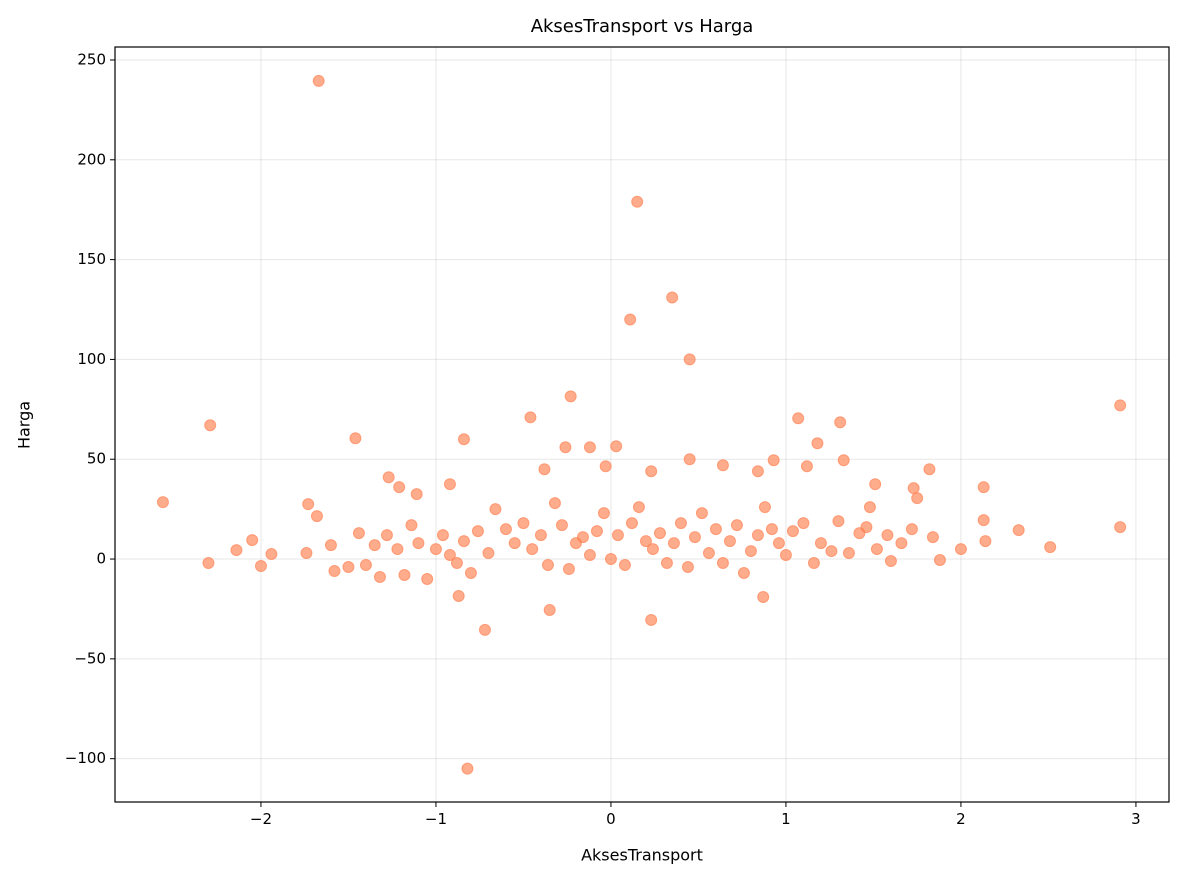 Image resolution: width=1184 pixels, height=885 pixels. What do you see at coordinates (91, 59) in the screenshot?
I see `y-tick-label: 250` at bounding box center [91, 59].